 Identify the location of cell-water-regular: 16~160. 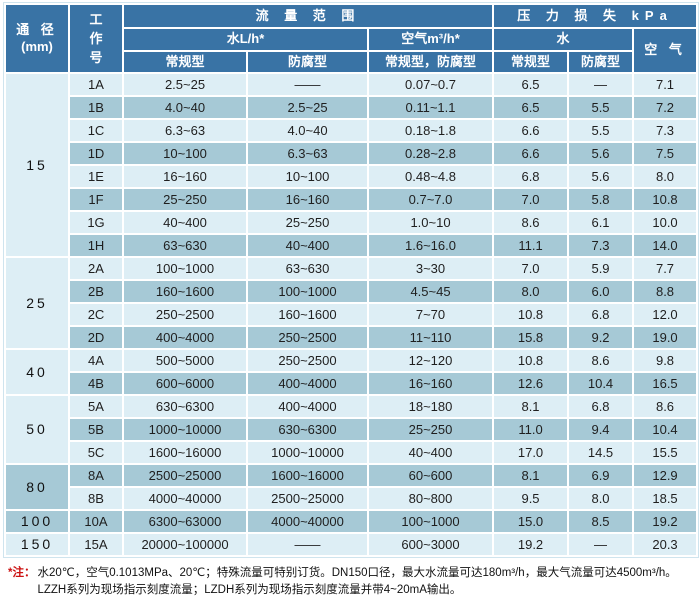
(185, 176).